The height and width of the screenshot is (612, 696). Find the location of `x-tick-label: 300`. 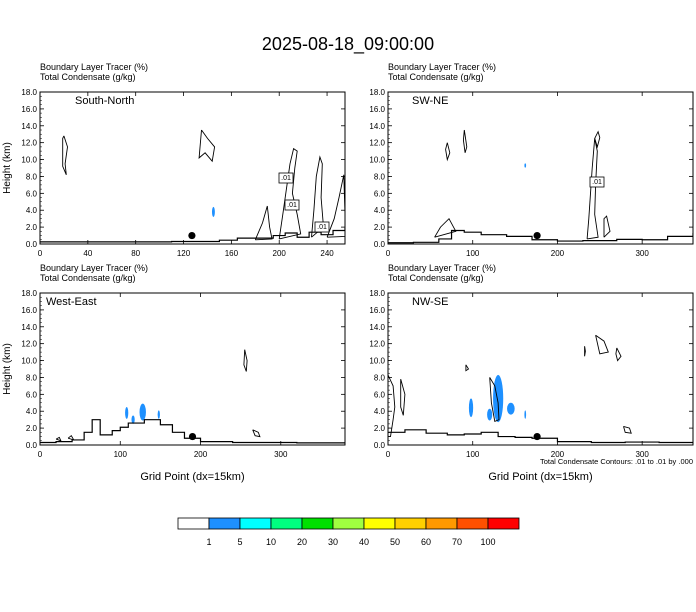

x-tick-label: 300 is located at coordinates (642, 253).